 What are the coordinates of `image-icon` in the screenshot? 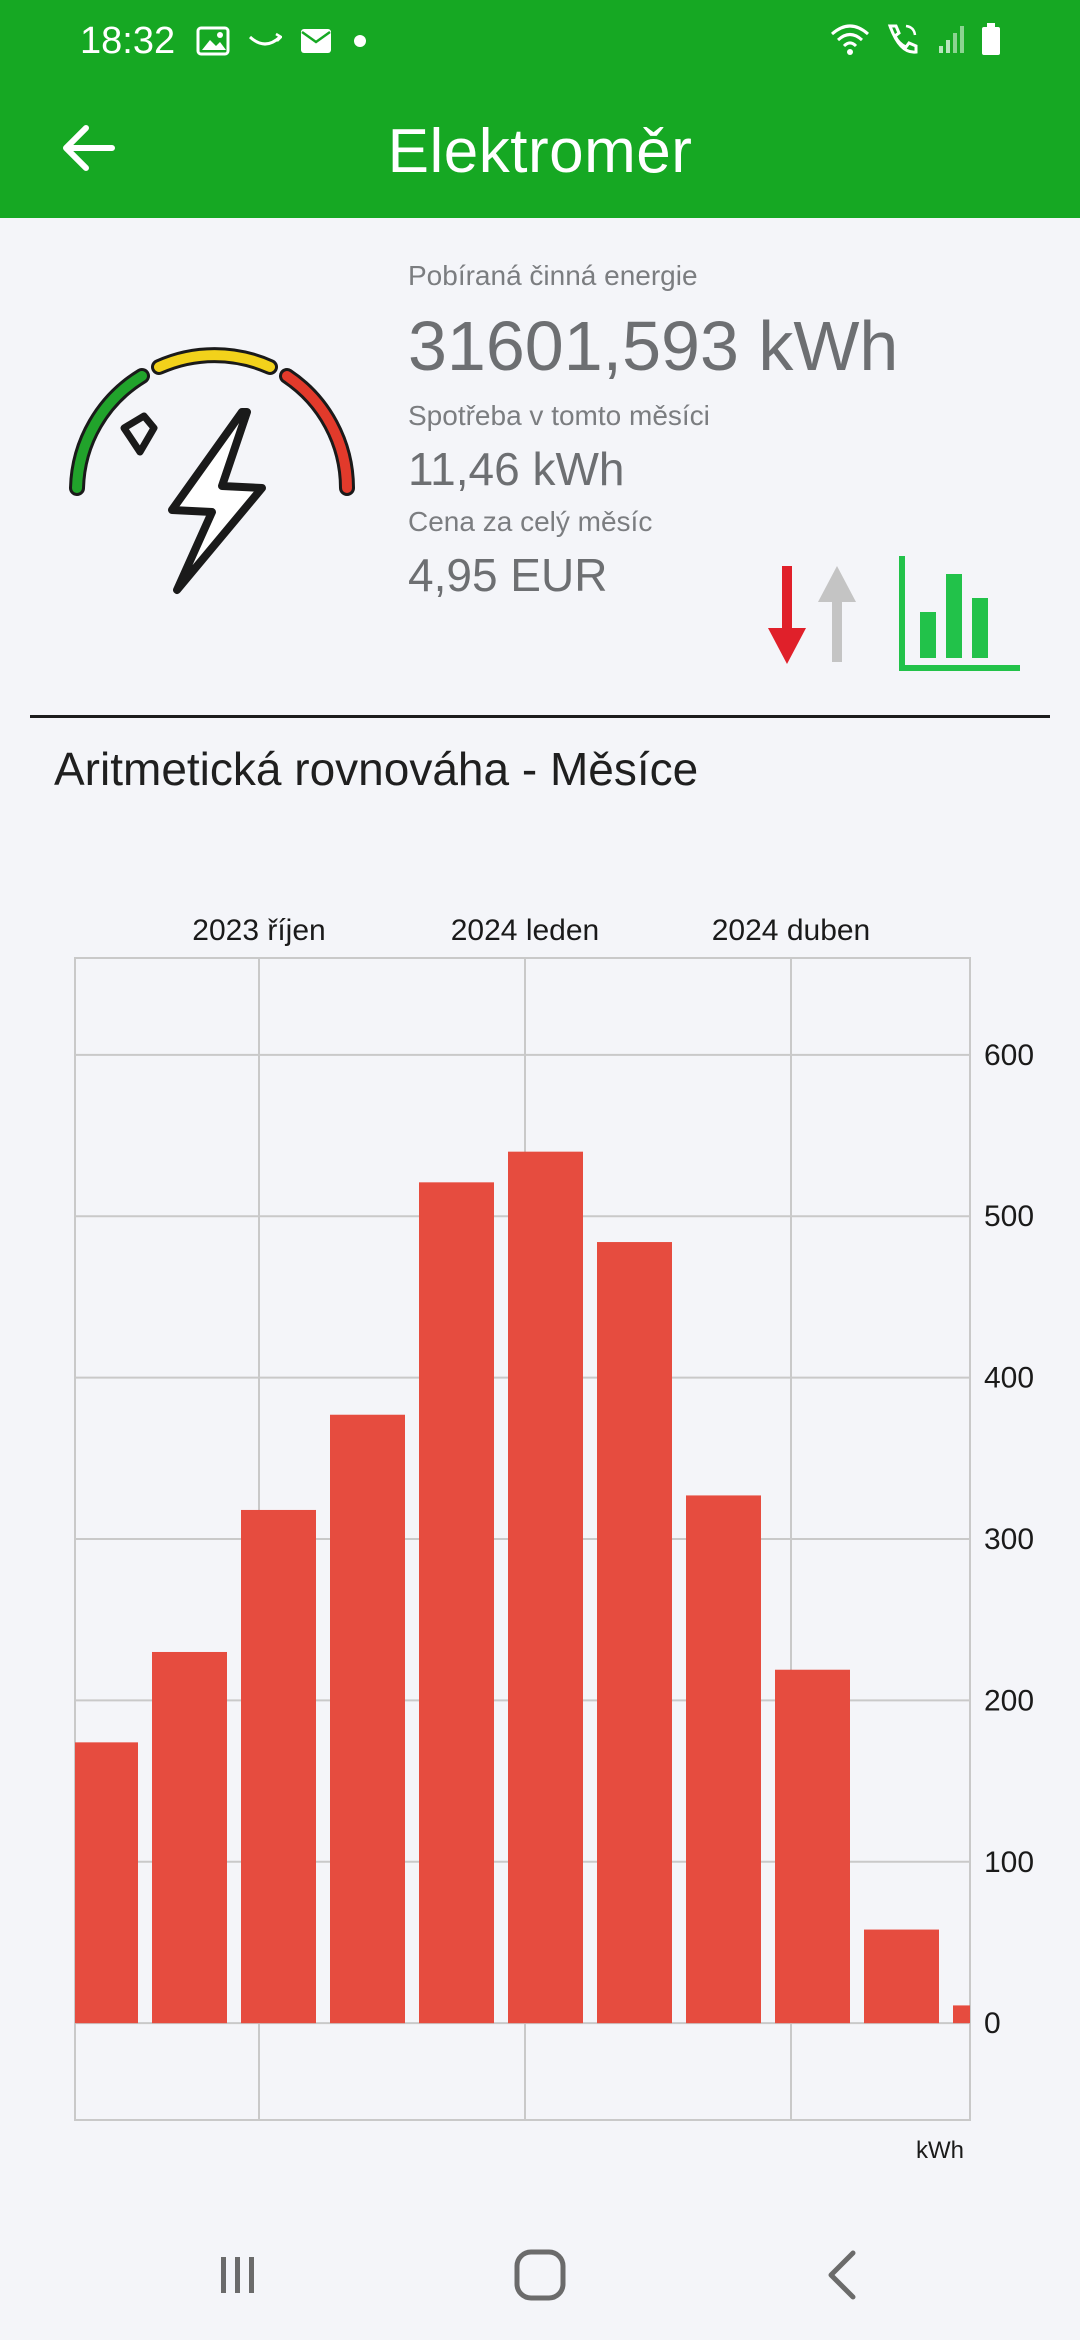 It's located at (213, 43).